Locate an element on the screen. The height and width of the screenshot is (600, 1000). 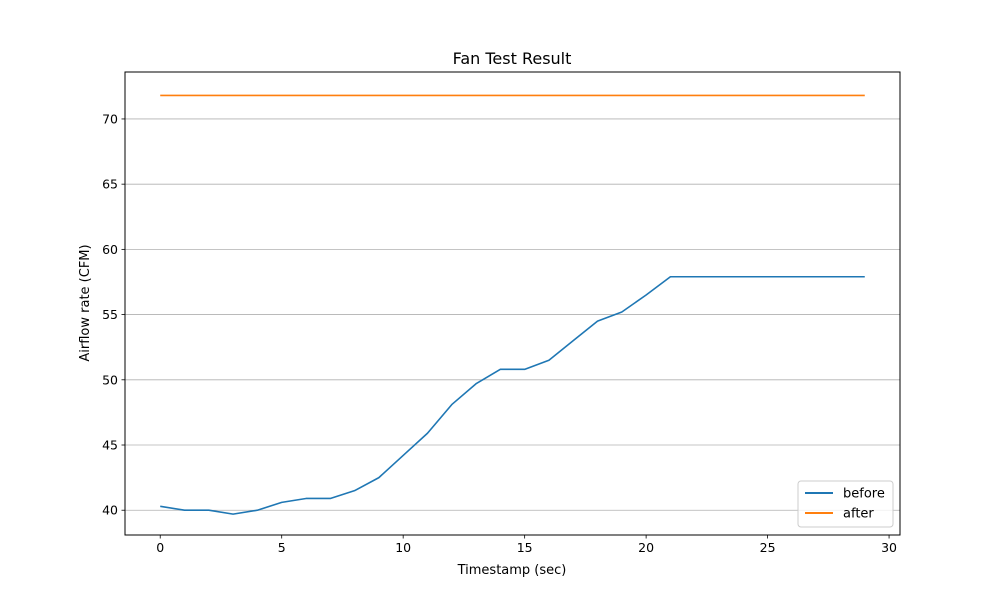
x-tick-label-20: 20 is located at coordinates (646, 547).